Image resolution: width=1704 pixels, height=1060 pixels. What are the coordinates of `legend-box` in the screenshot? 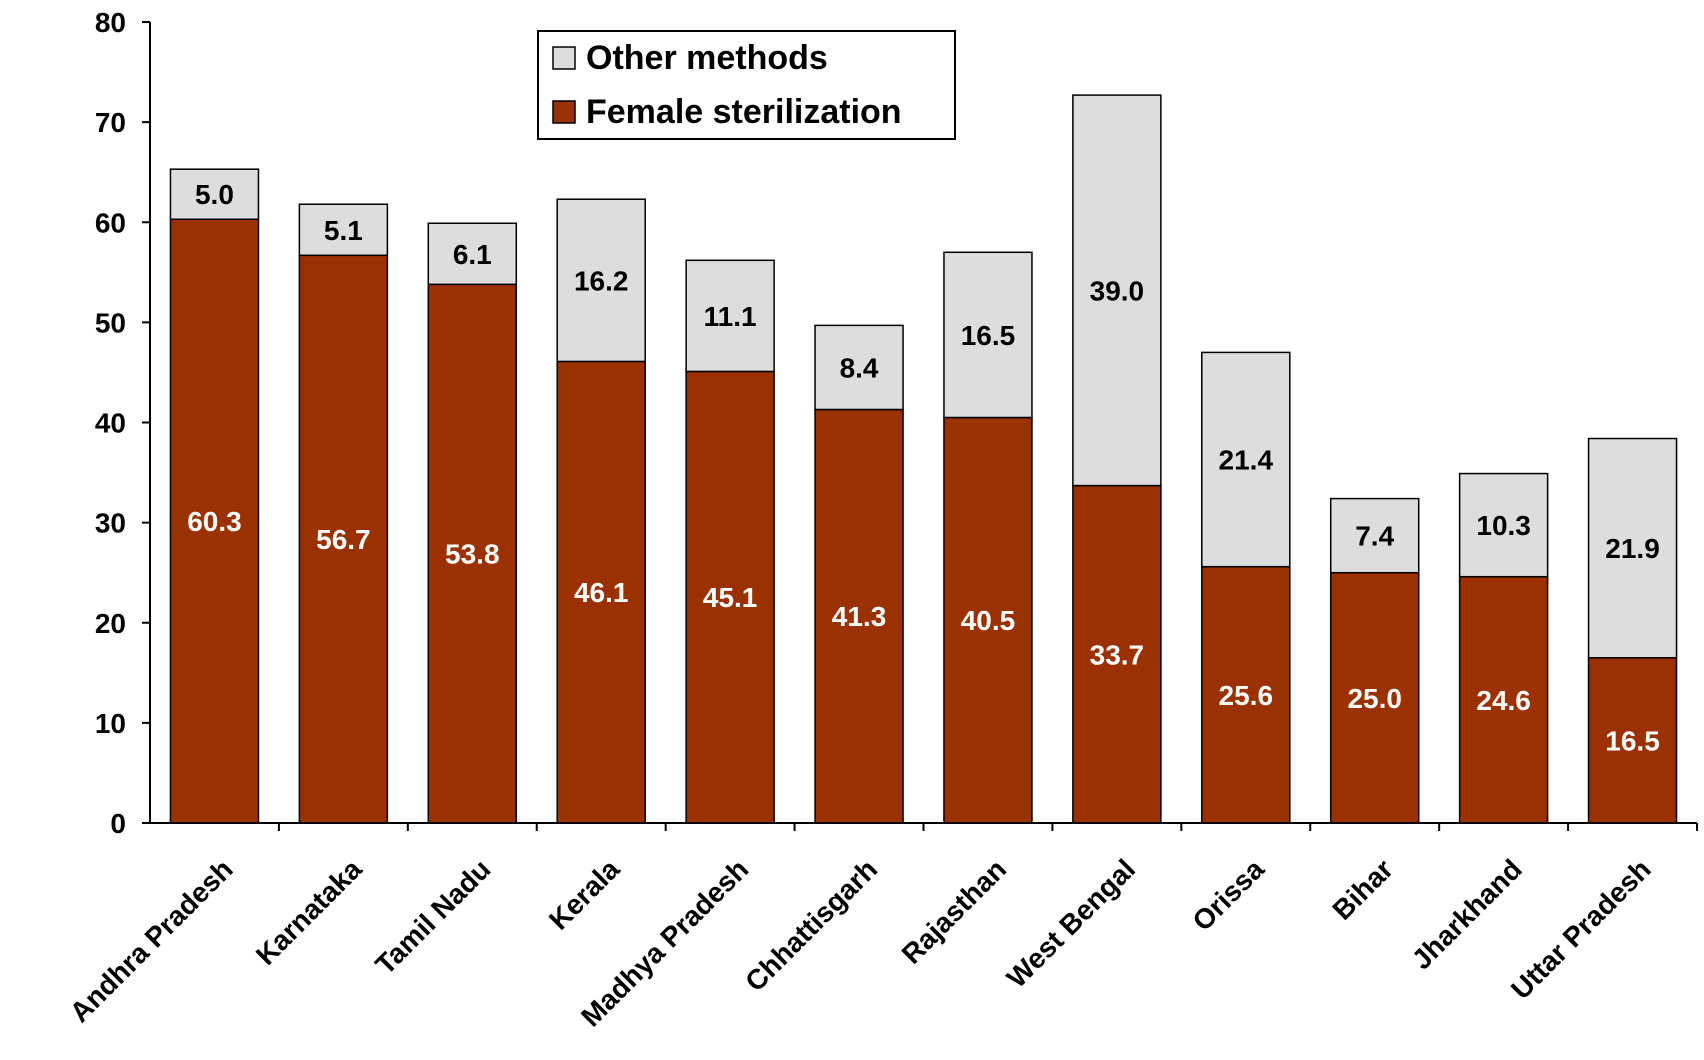 It's located at (746, 85).